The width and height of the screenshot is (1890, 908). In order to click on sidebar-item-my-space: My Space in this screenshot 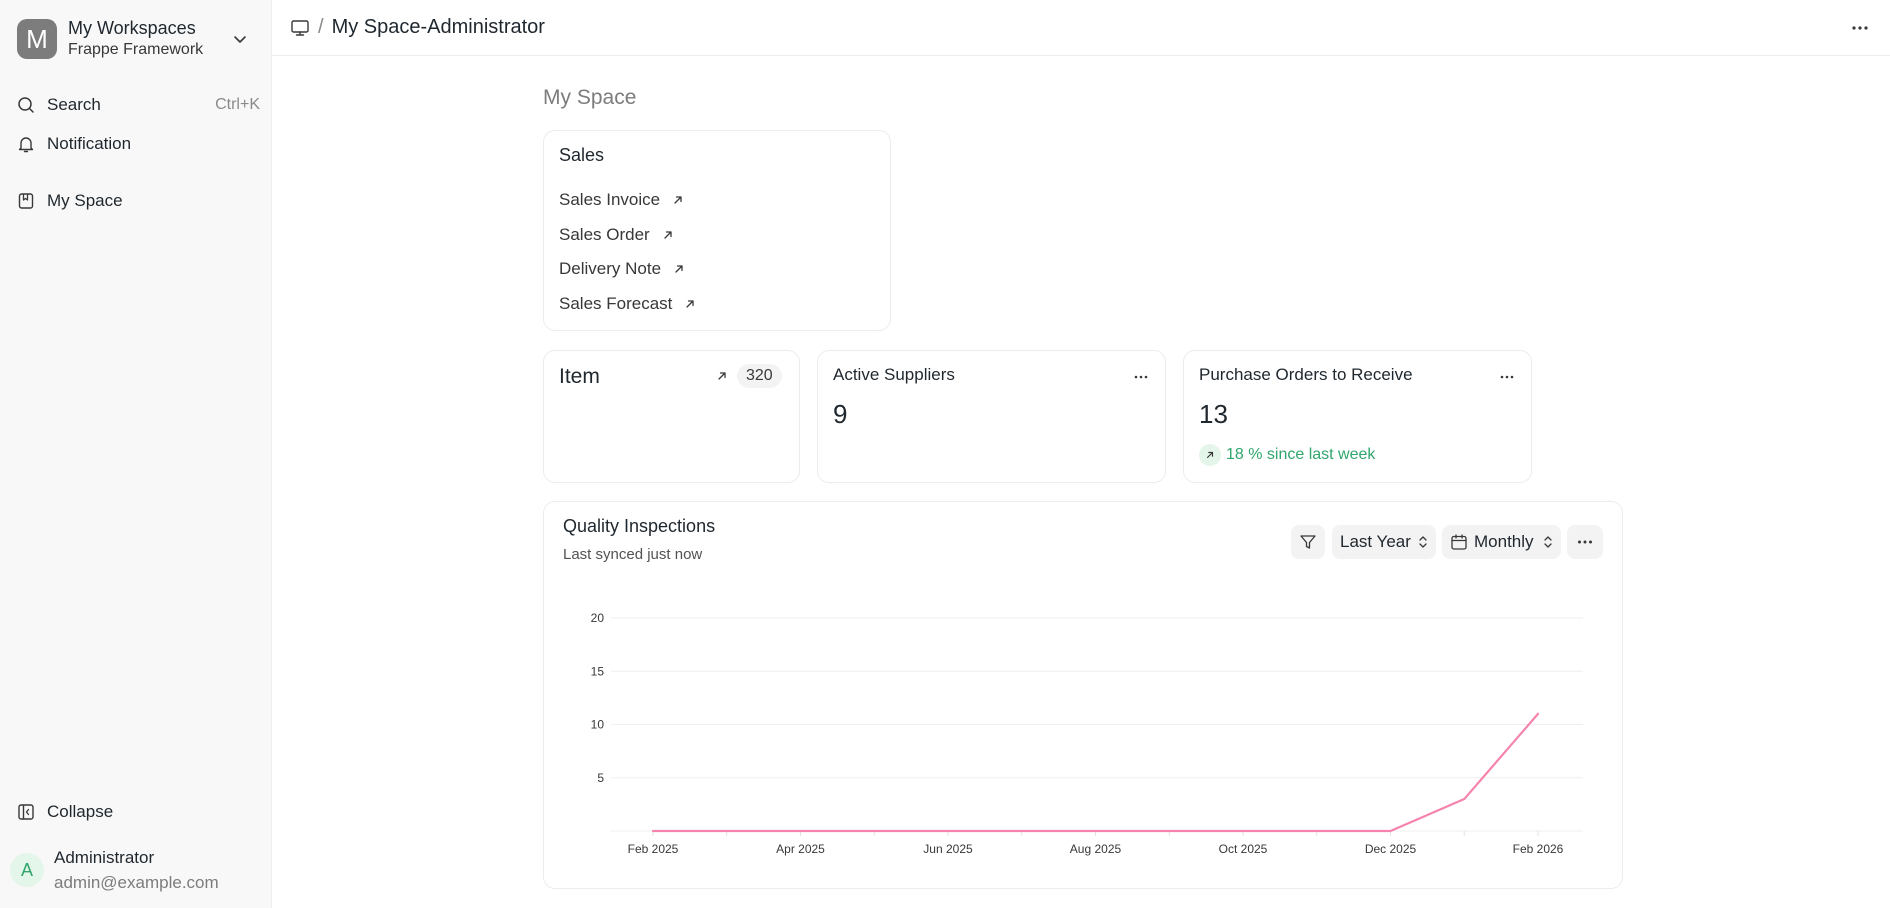, I will do `click(138, 201)`.